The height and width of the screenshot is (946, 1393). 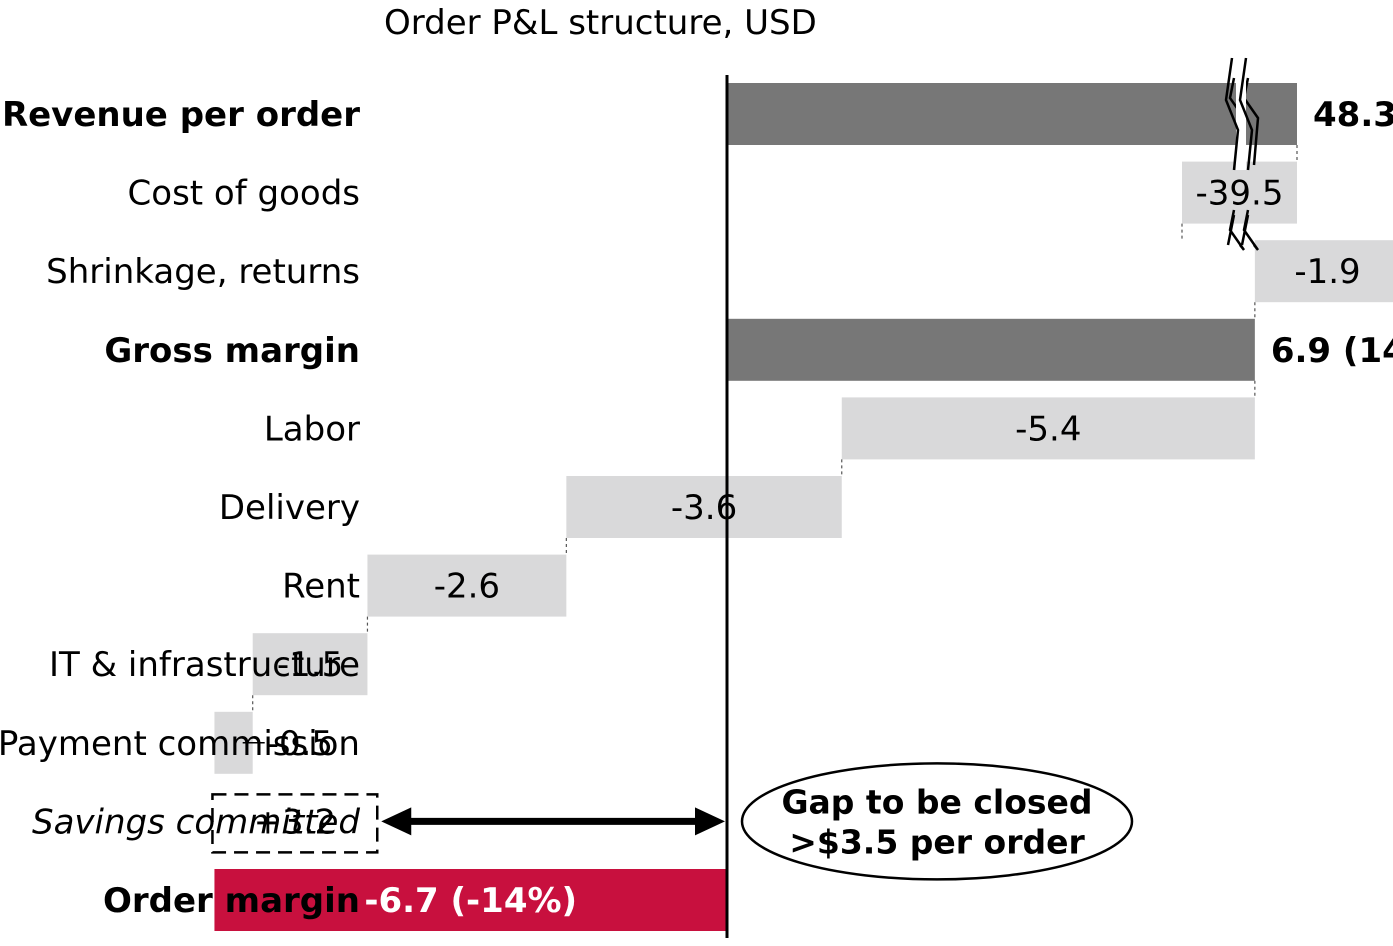 I want to click on bar-revenue-per-order, so click(x=1012, y=114).